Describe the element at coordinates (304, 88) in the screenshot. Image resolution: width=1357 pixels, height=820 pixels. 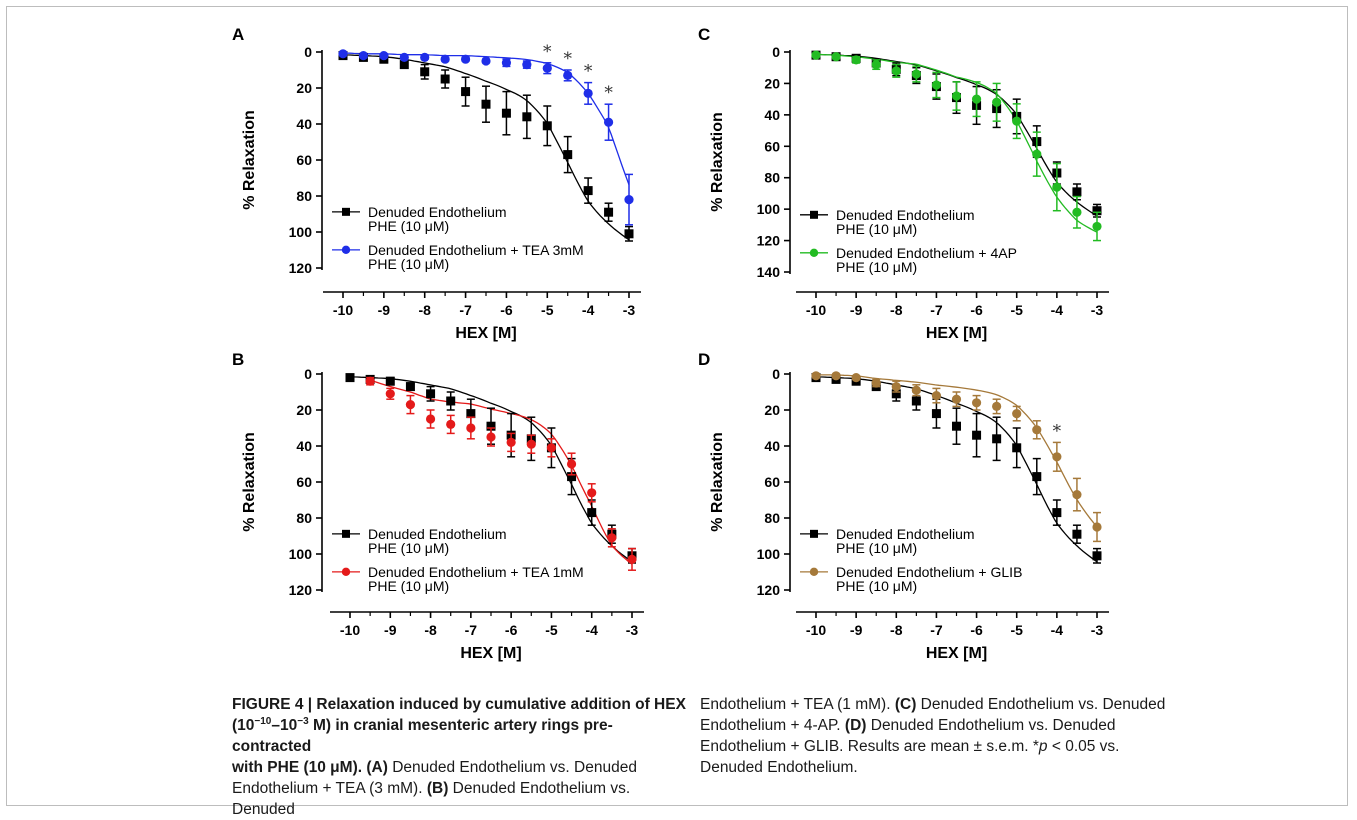
I see `y-tick-label: 20` at that location.